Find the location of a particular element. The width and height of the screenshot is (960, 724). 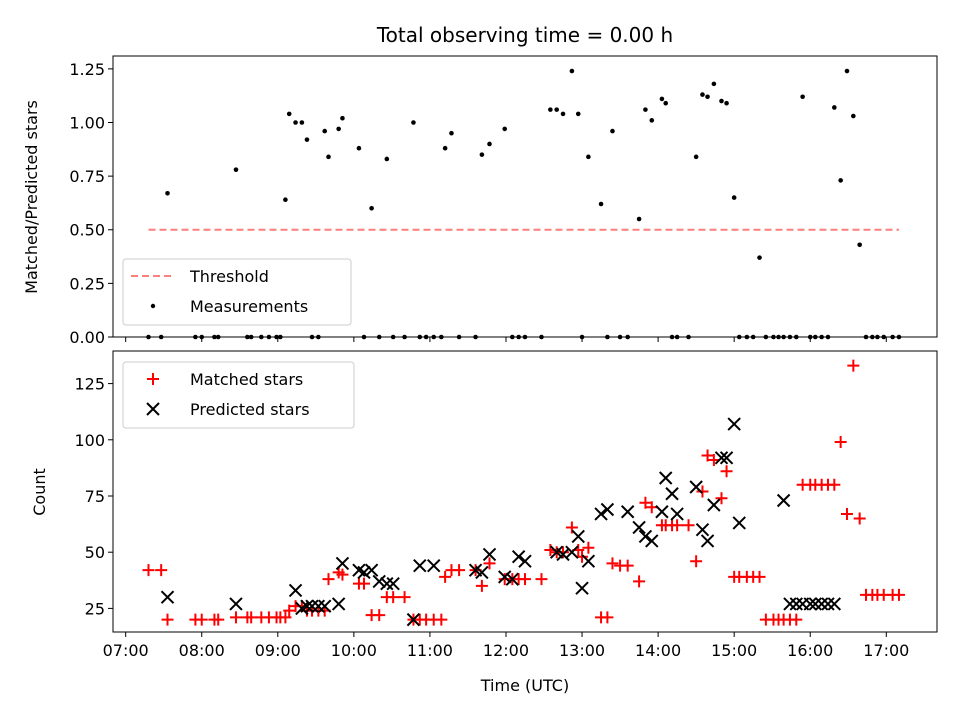

y-tick-label-1-2: 75 is located at coordinates (95, 496).